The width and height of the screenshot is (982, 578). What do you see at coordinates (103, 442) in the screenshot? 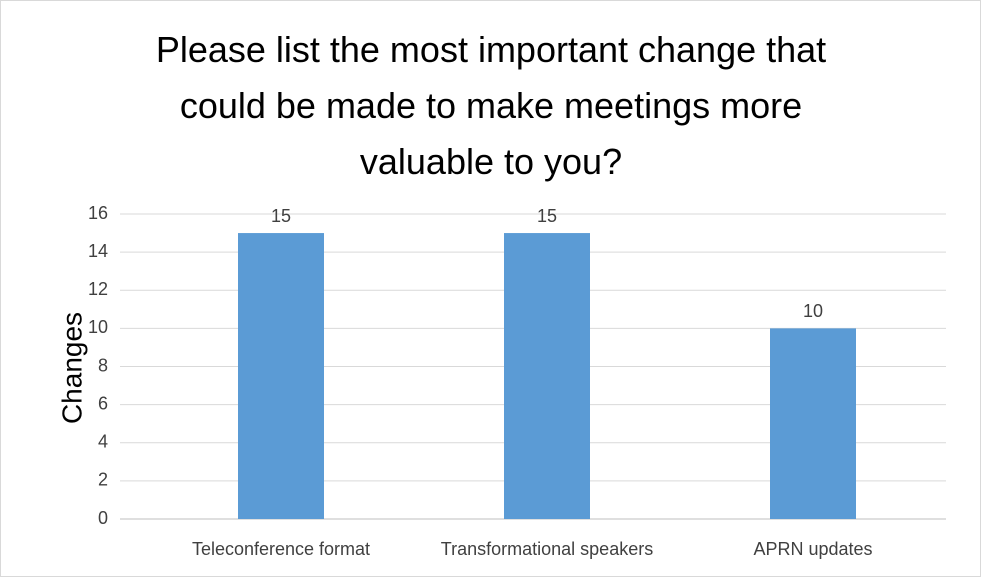
I see `y-tick-label: 4` at bounding box center [103, 442].